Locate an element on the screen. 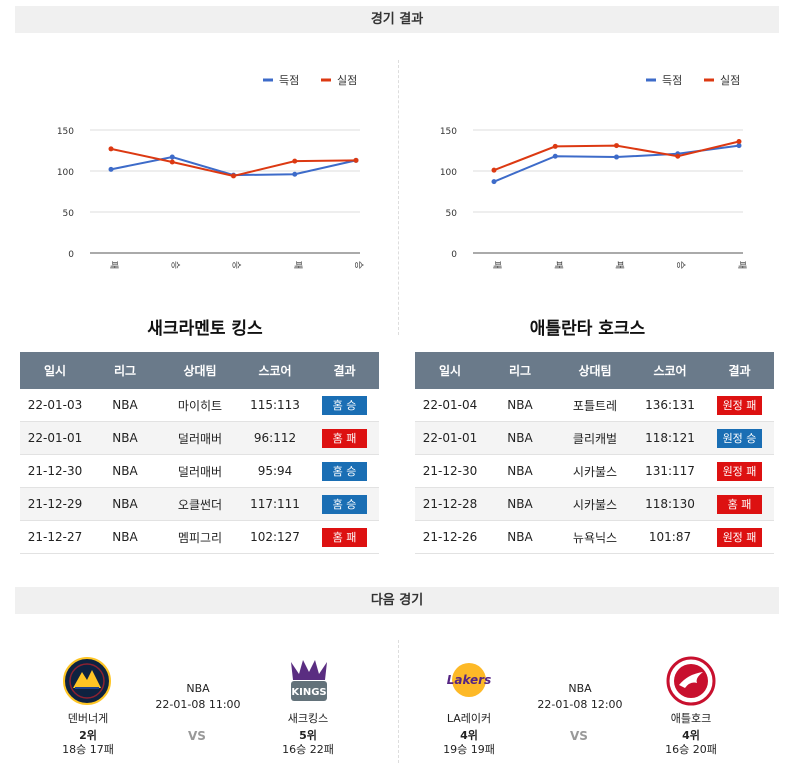 The height and width of the screenshot is (763, 789). next-home-record-2: 19승 19패 is located at coordinates (469, 749).